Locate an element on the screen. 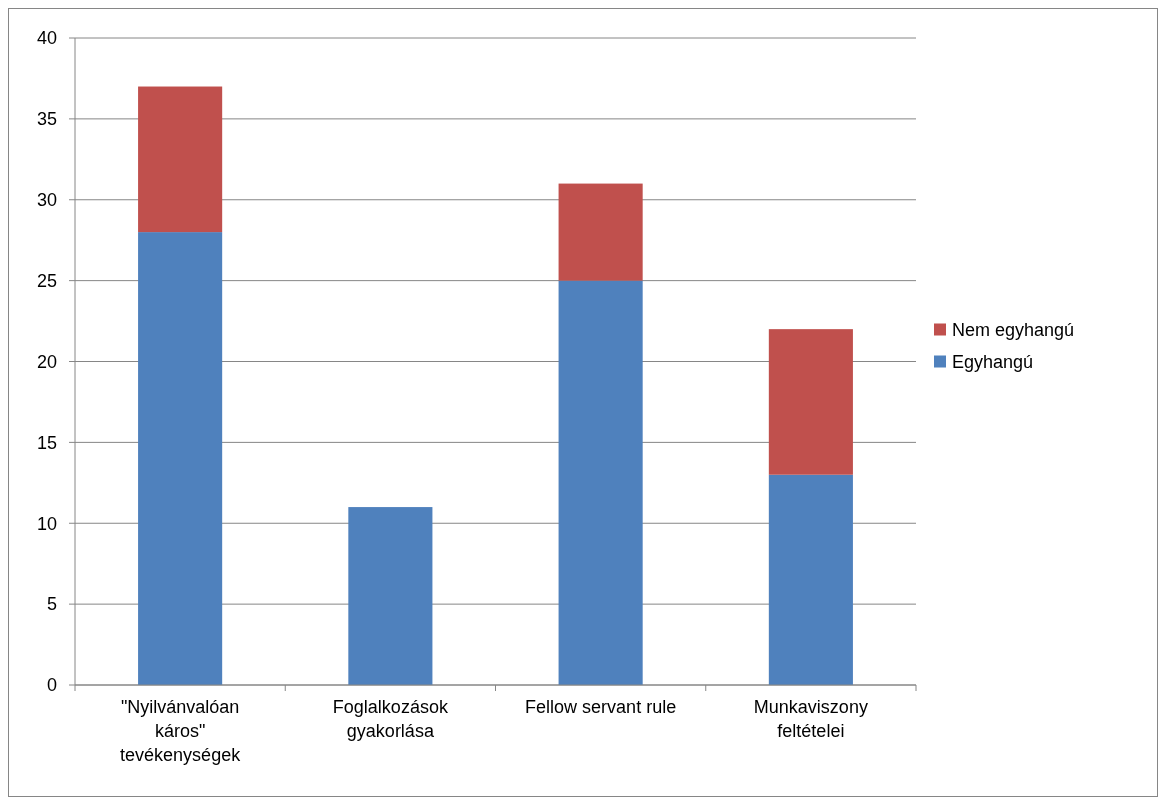 Image resolution: width=1166 pixels, height=805 pixels. y-tick-label: 0 is located at coordinates (51, 685).